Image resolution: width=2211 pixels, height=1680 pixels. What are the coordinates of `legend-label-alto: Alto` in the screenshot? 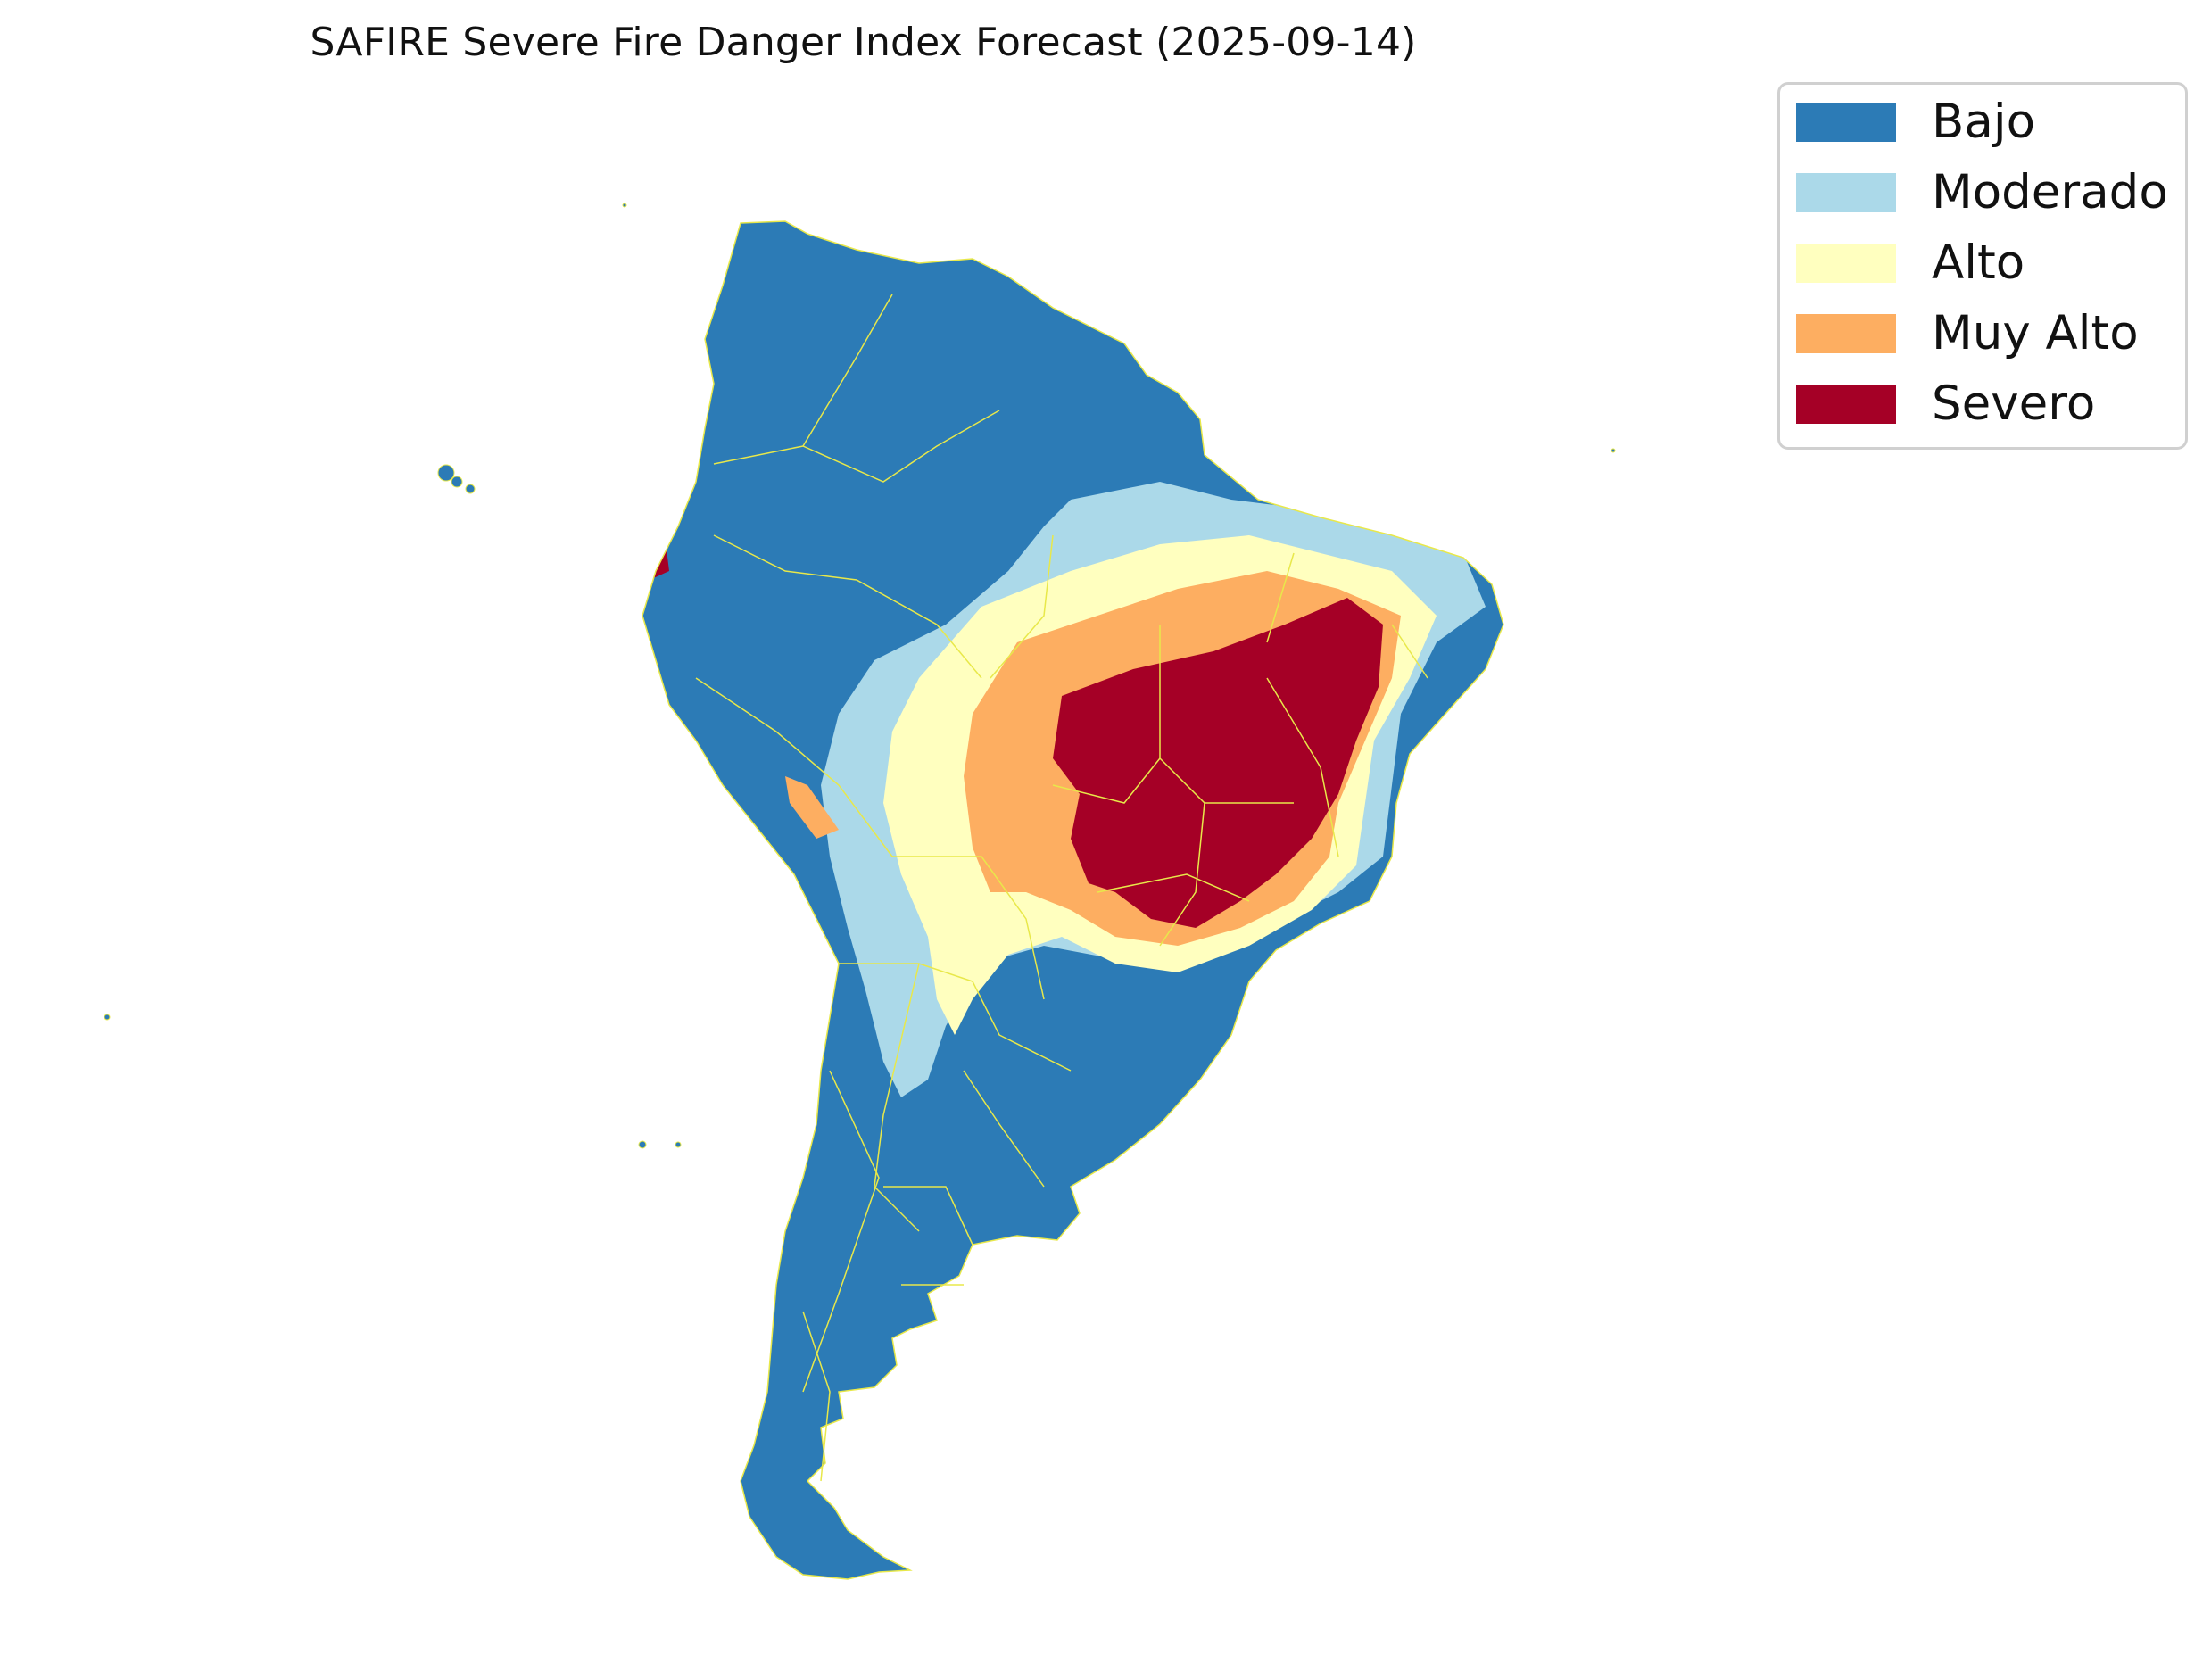 It's located at (1978, 263).